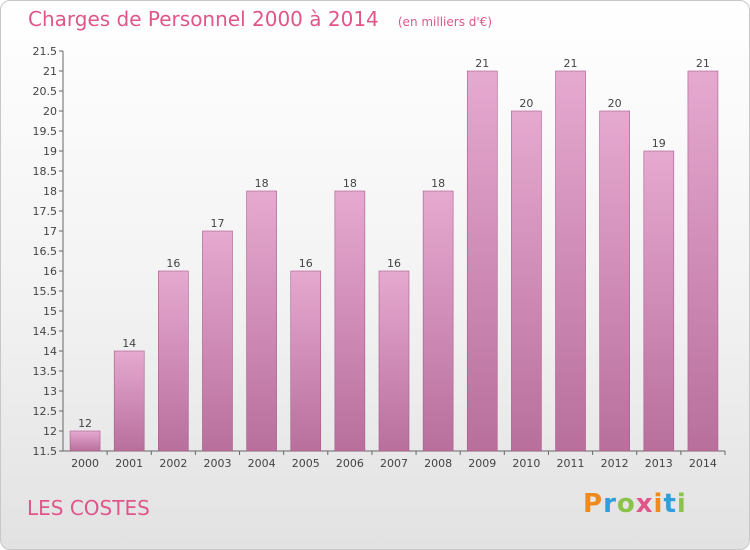 Image resolution: width=750 pixels, height=550 pixels. I want to click on logo-letter: t, so click(670, 504).